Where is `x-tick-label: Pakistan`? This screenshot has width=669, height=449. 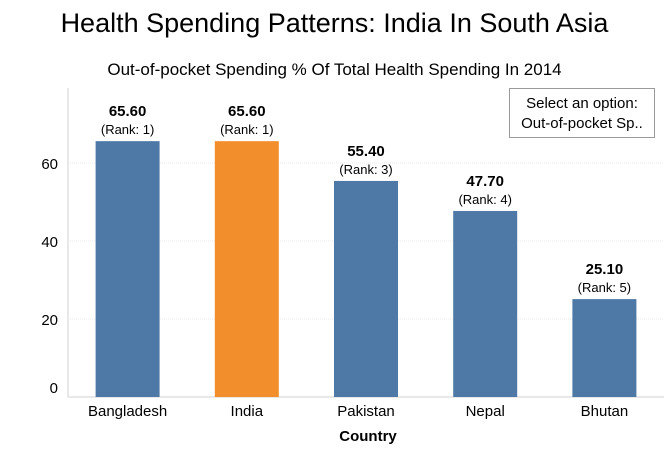
x-tick-label: Pakistan is located at coordinates (366, 411).